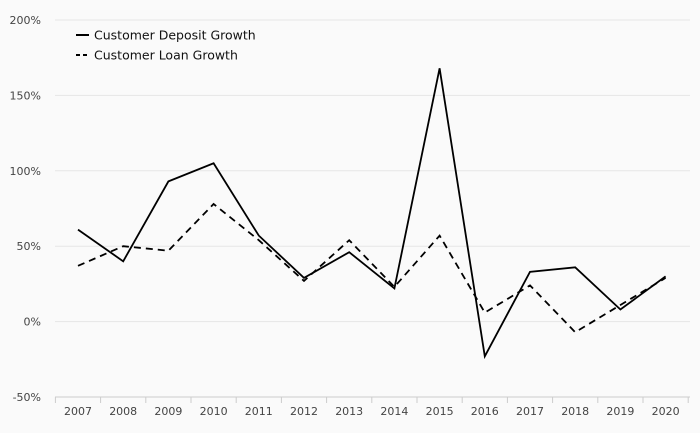  What do you see at coordinates (304, 411) in the screenshot?
I see `x-tick-label: 2012` at bounding box center [304, 411].